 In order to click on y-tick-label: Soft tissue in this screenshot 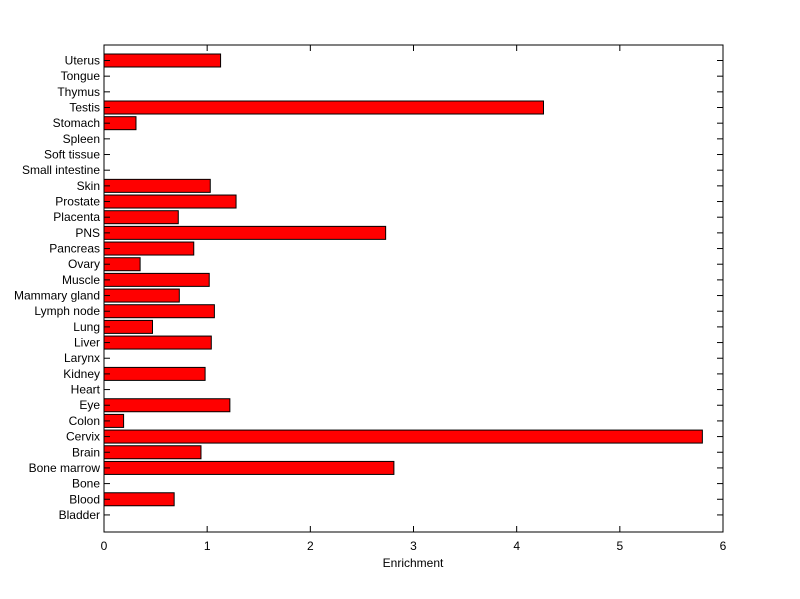, I will do `click(72, 155)`.